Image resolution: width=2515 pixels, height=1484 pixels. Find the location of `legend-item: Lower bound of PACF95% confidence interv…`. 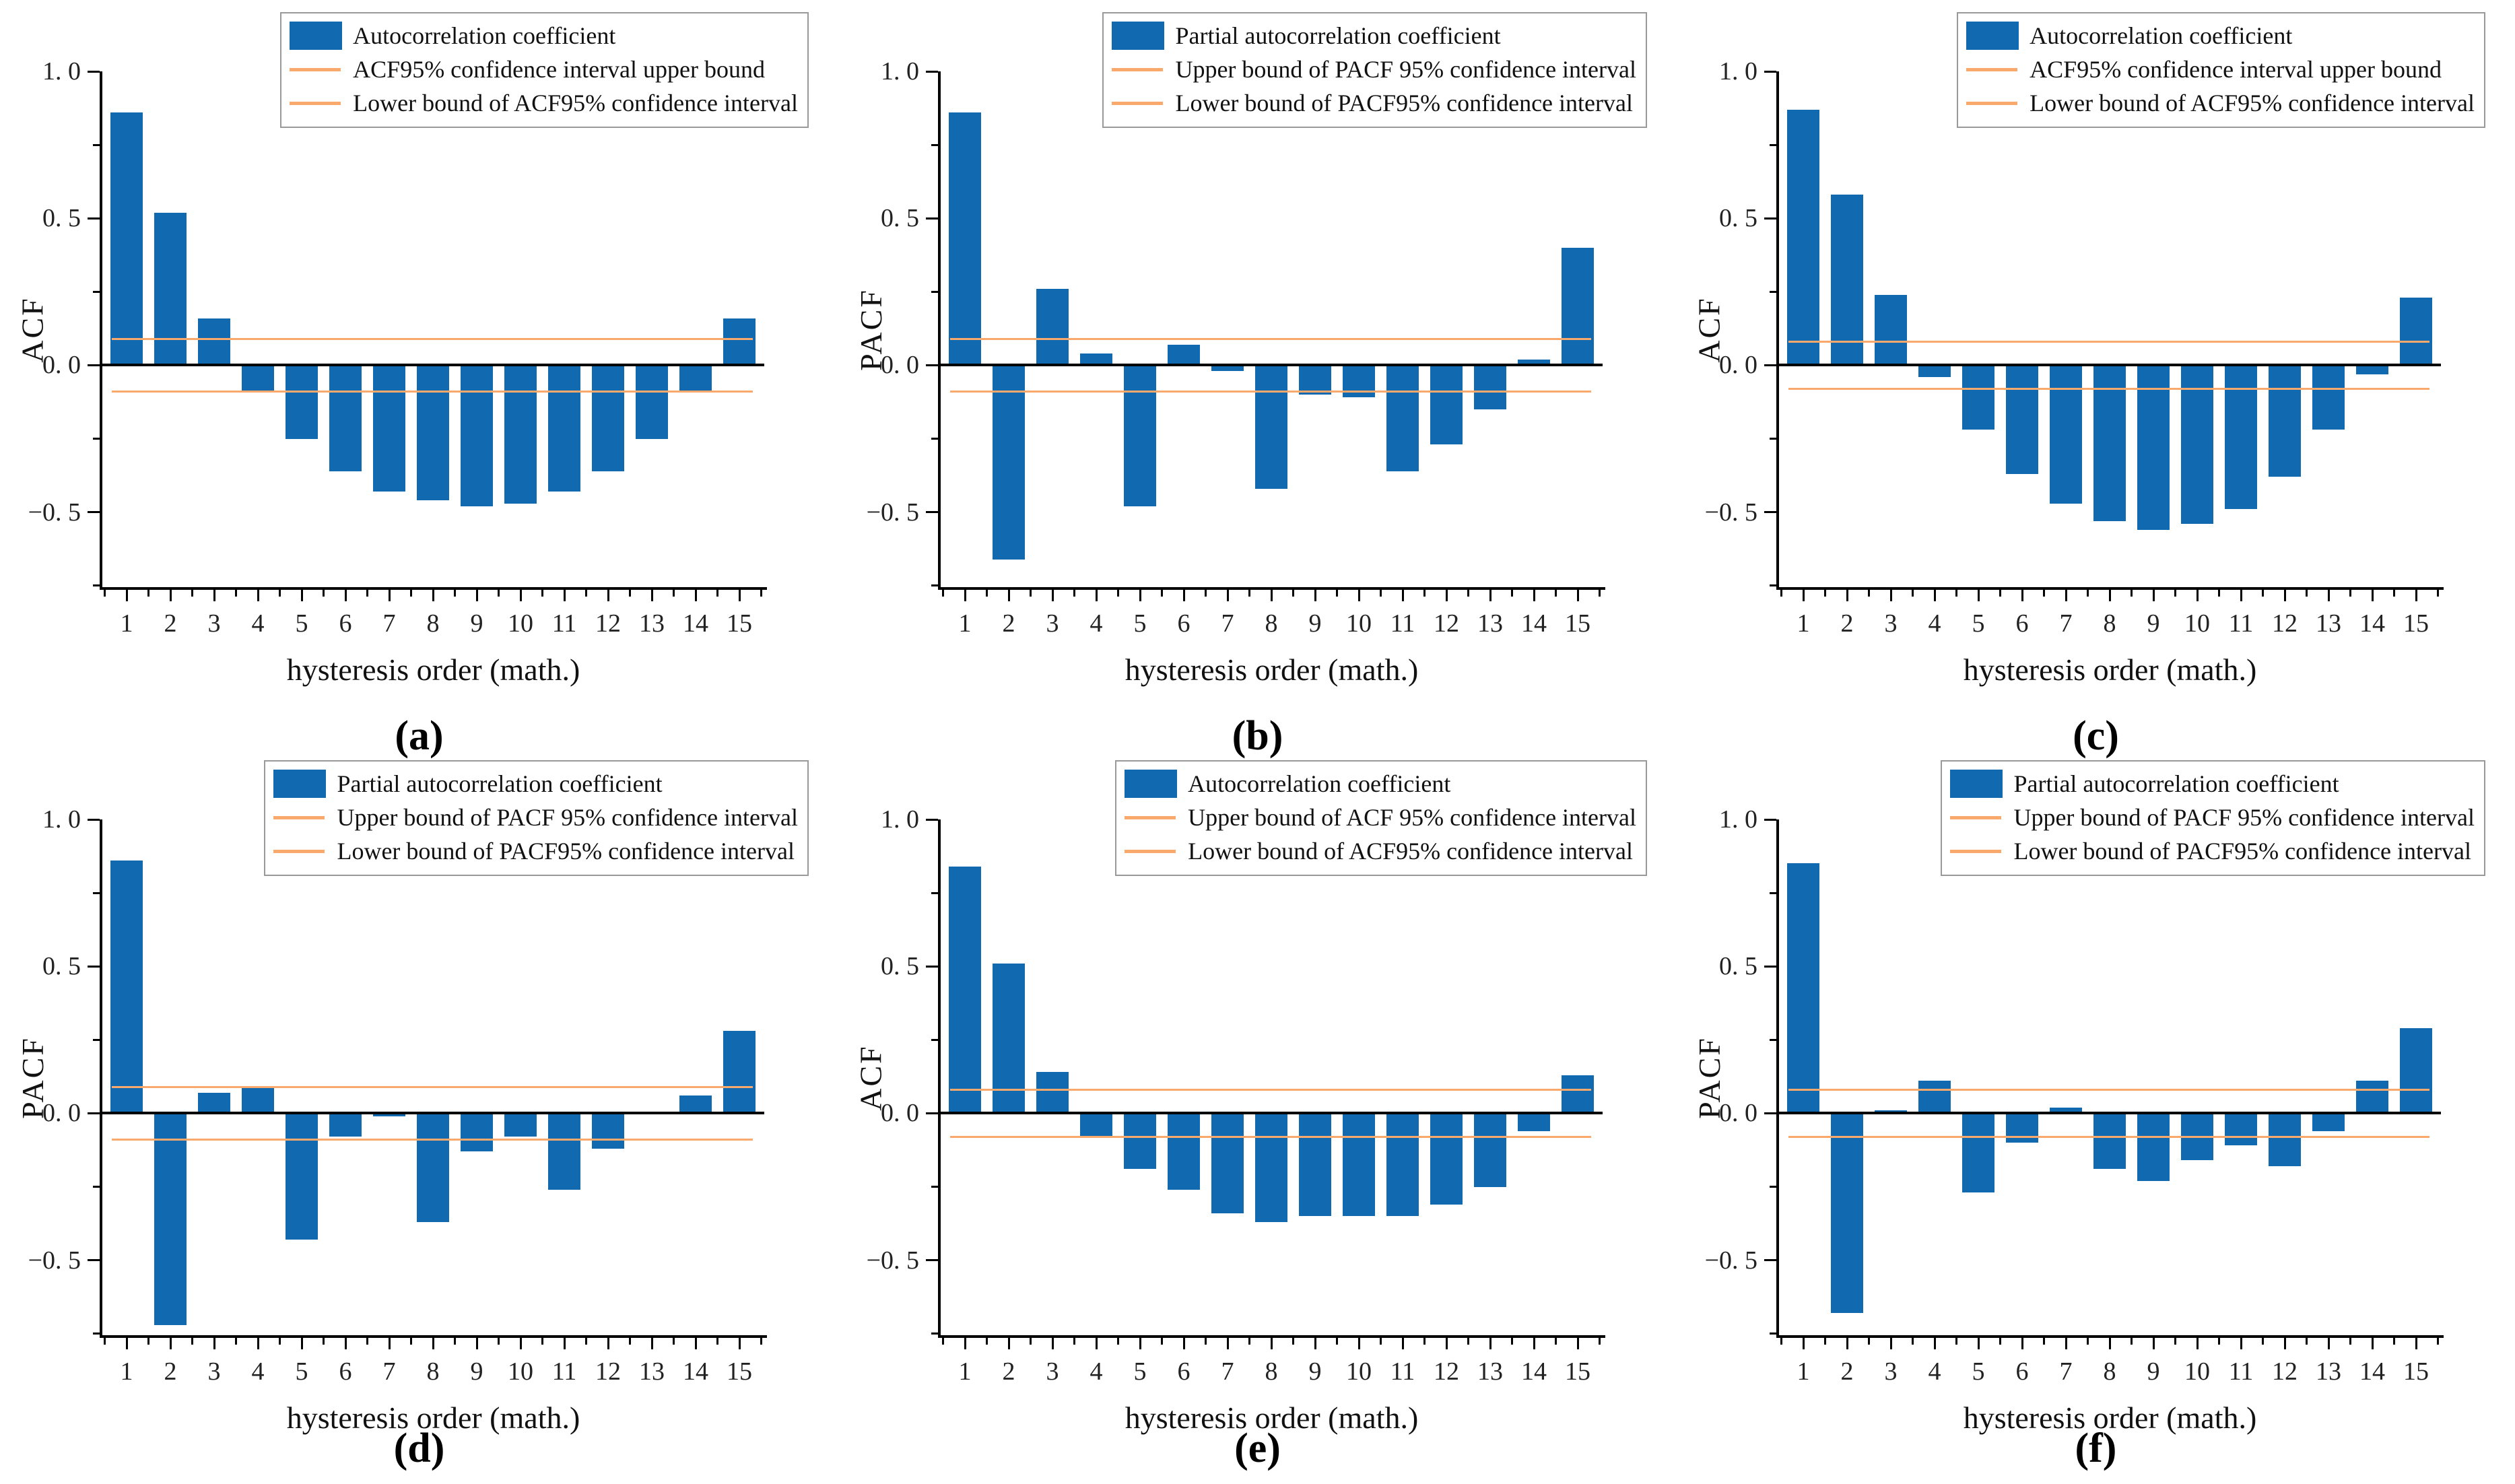

legend-item: Lower bound of PACF95% confidence interv… is located at coordinates (535, 851).